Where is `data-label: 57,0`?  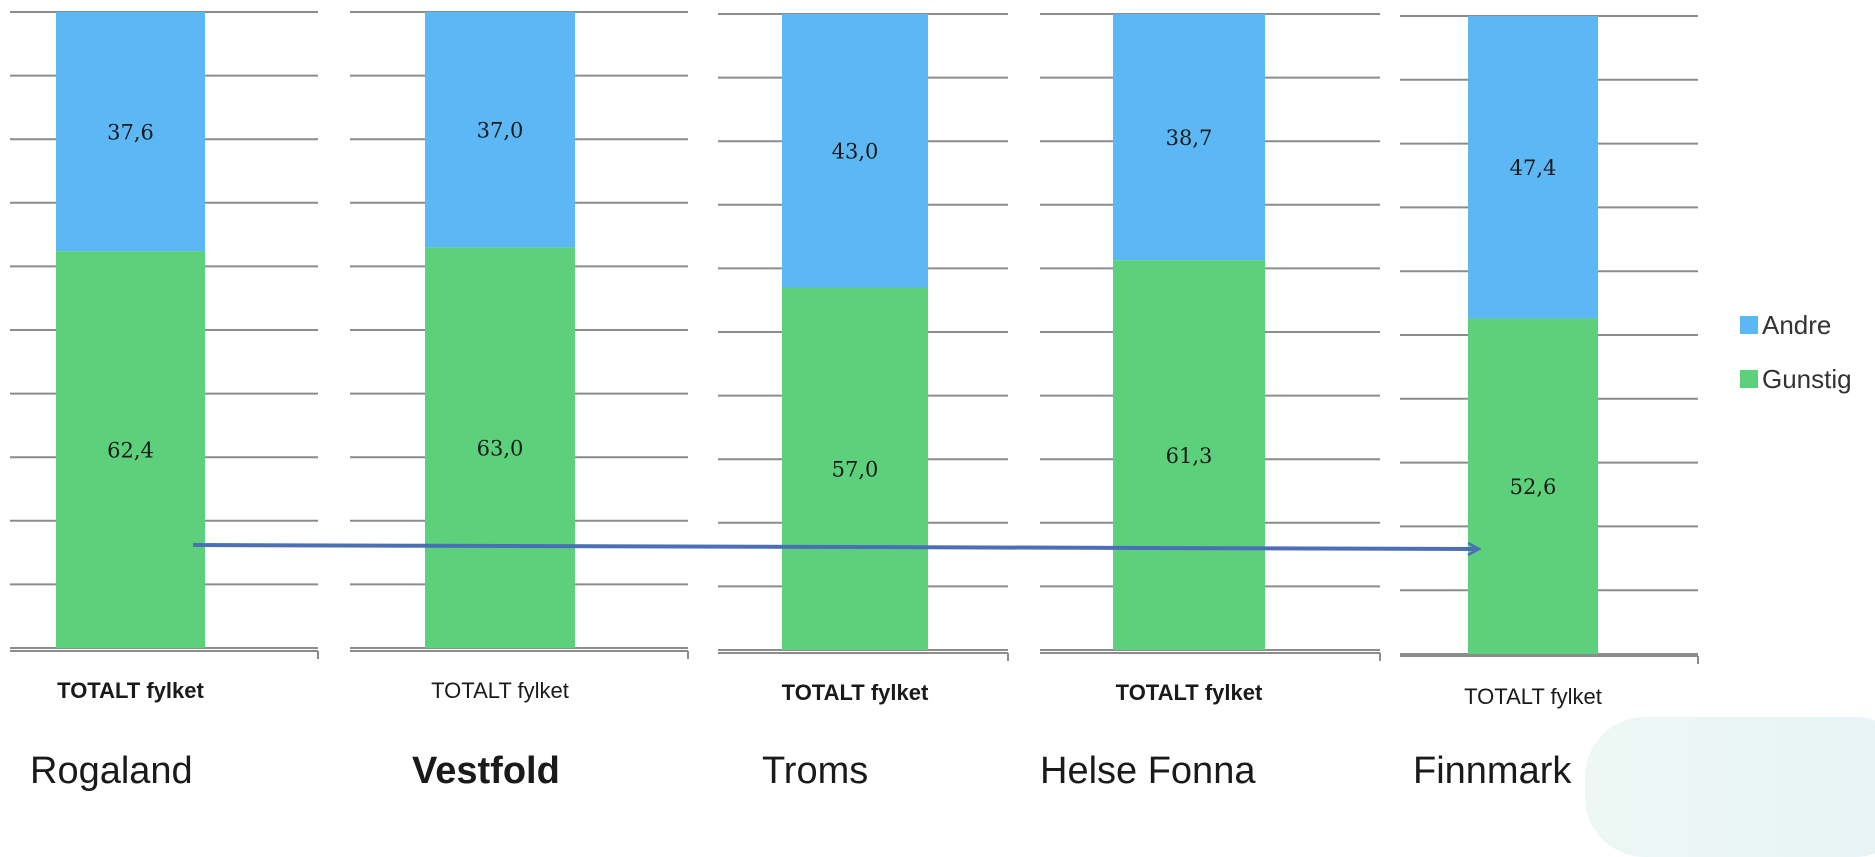 data-label: 57,0 is located at coordinates (855, 470).